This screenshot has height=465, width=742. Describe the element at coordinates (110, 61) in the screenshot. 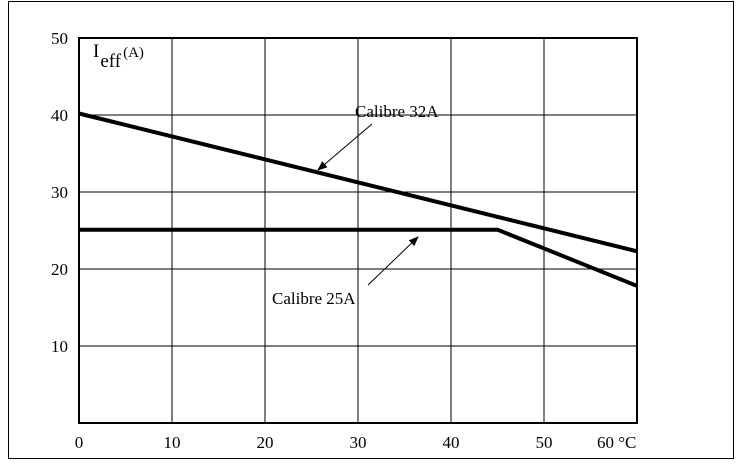

I see `y-axis-label-subscript: eff` at that location.